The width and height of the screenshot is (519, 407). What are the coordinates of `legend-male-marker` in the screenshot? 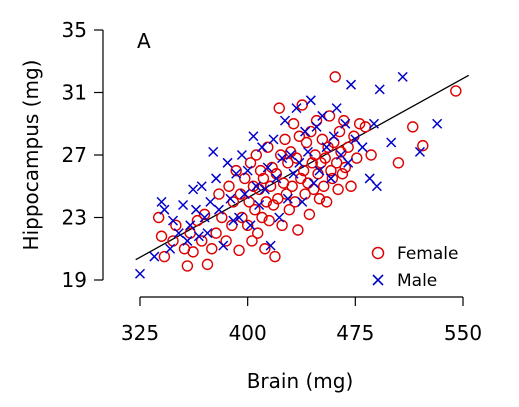 It's located at (378, 280).